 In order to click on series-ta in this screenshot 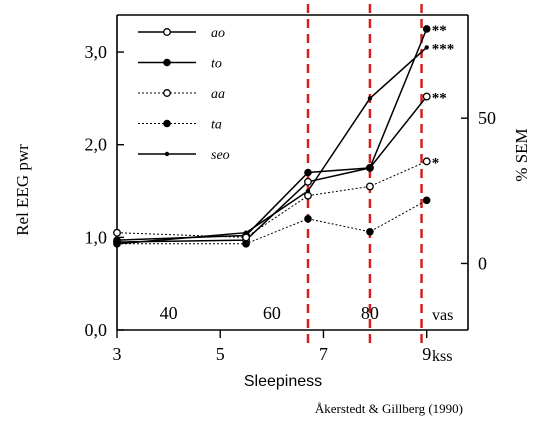, I will do `click(272, 222)`.